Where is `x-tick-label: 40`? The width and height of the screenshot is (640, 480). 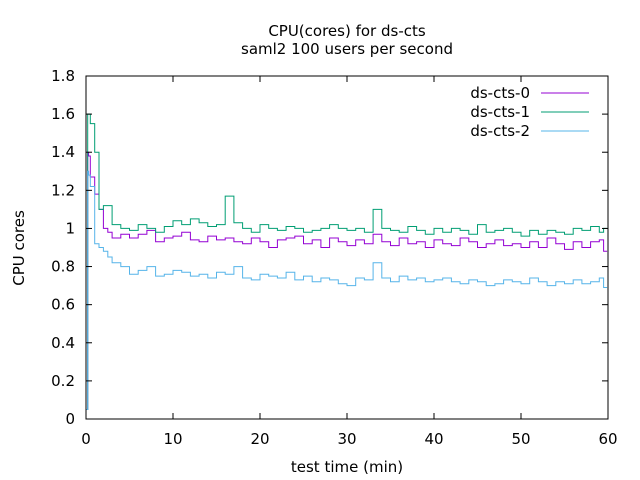 x-tick-label: 40 is located at coordinates (433, 439).